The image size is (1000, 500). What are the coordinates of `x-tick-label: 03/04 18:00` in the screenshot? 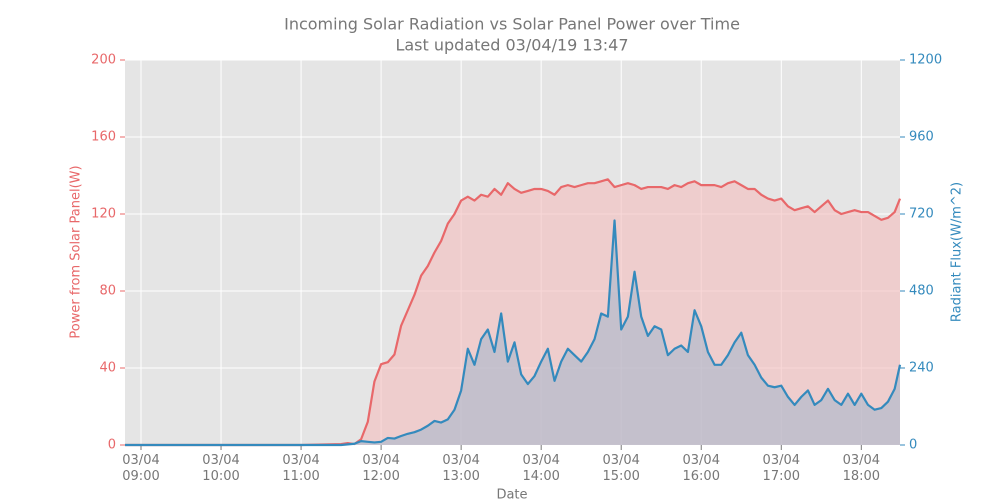 It's located at (861, 468).